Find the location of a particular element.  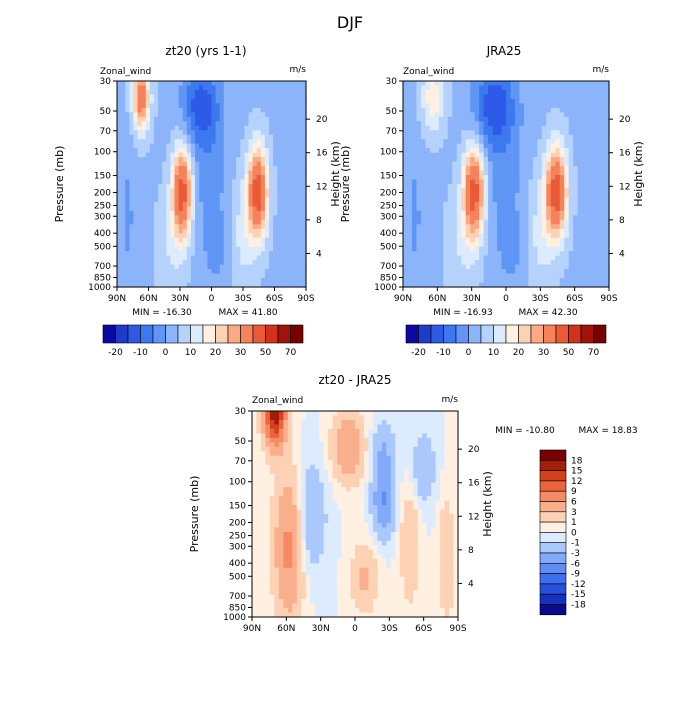

y-tick-label: 1000 is located at coordinates (99, 288).